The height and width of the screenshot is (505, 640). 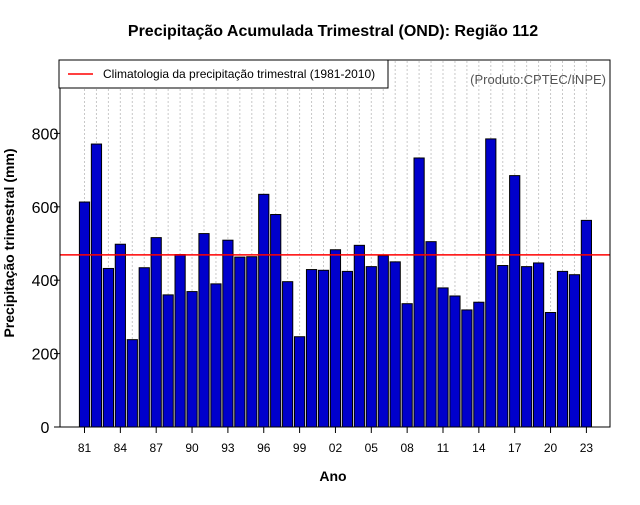 What do you see at coordinates (479, 448) in the screenshot?
I see `x-tick-label: 14` at bounding box center [479, 448].